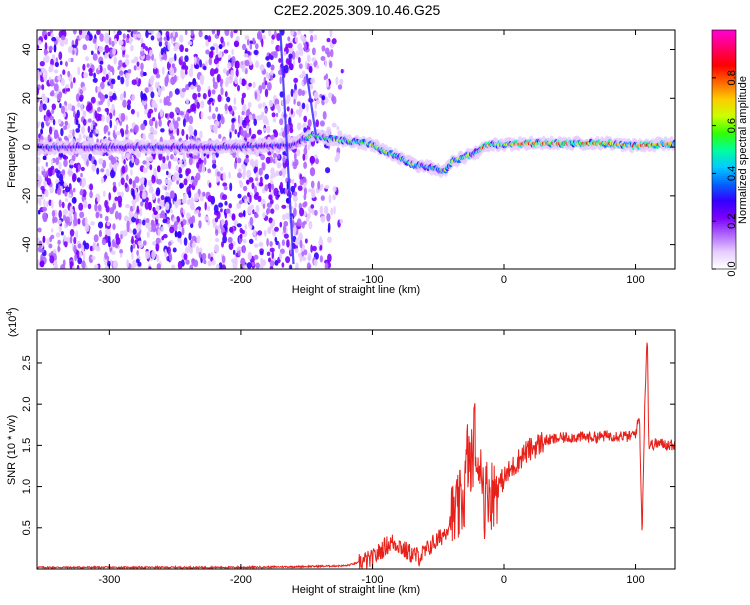 The width and height of the screenshot is (750, 605). Describe the element at coordinates (635, 280) in the screenshot. I see `x-tick-label: 100` at that location.